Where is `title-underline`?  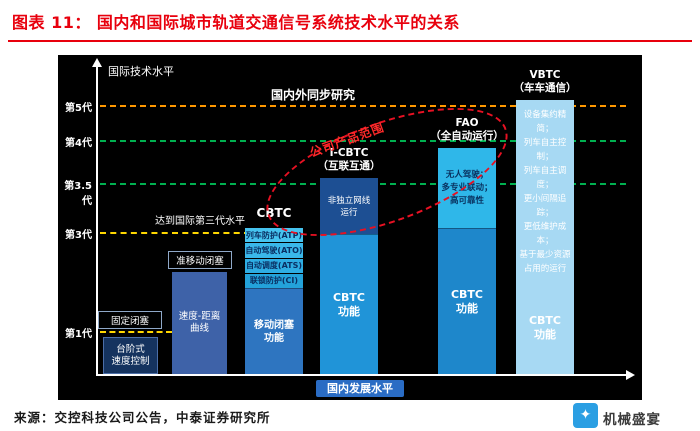
title-underline is located at coordinates (350, 41).